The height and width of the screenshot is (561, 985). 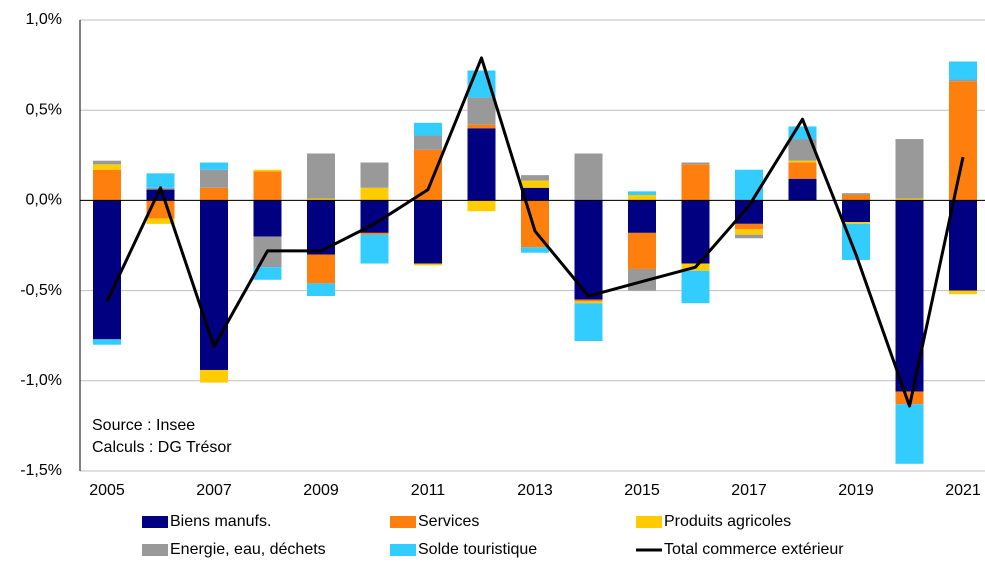 What do you see at coordinates (44, 109) in the screenshot?
I see `y-tick-label: 0,5%` at bounding box center [44, 109].